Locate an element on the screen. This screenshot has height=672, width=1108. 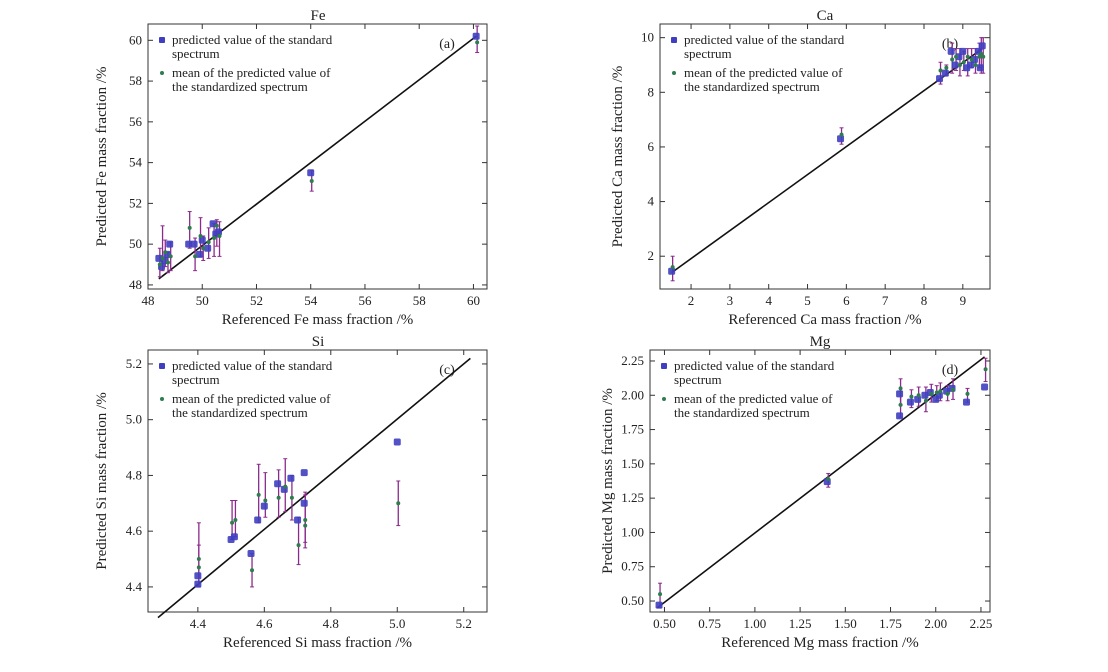
y-tick-label: 4 is located at coordinates (651, 201).